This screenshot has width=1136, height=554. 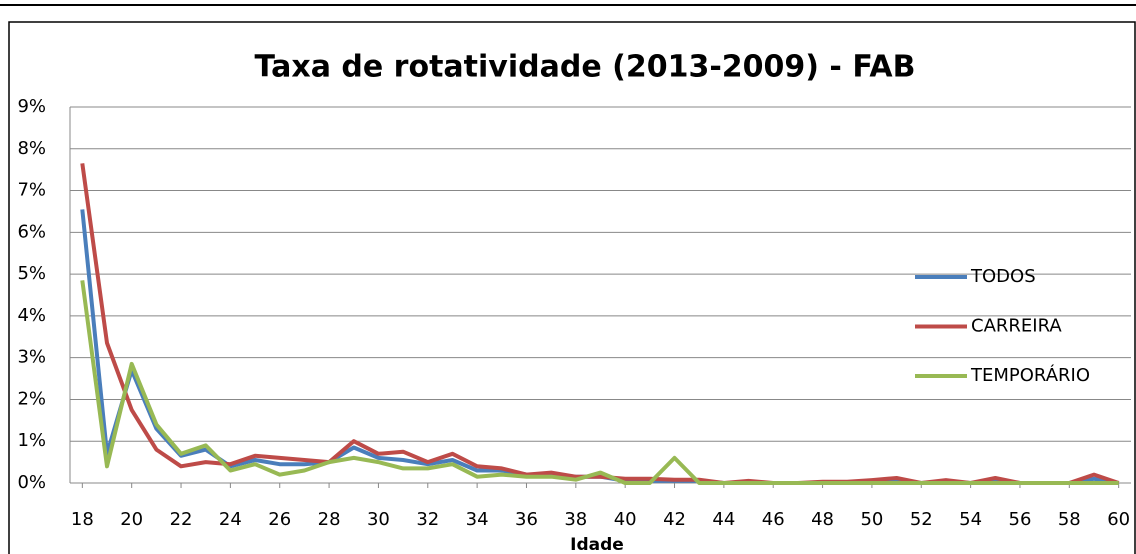 I want to click on x-tick-label: 52, so click(x=921, y=519).